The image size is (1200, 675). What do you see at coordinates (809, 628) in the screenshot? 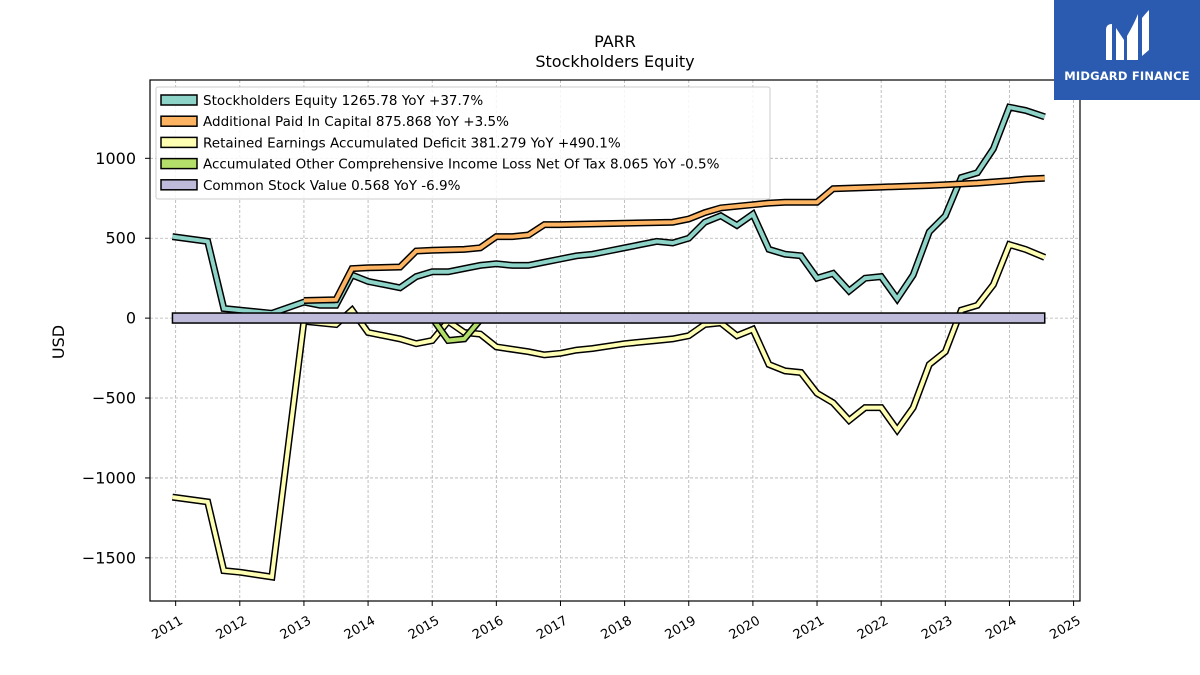
I see `x-tick-label: 2021` at bounding box center [809, 628].